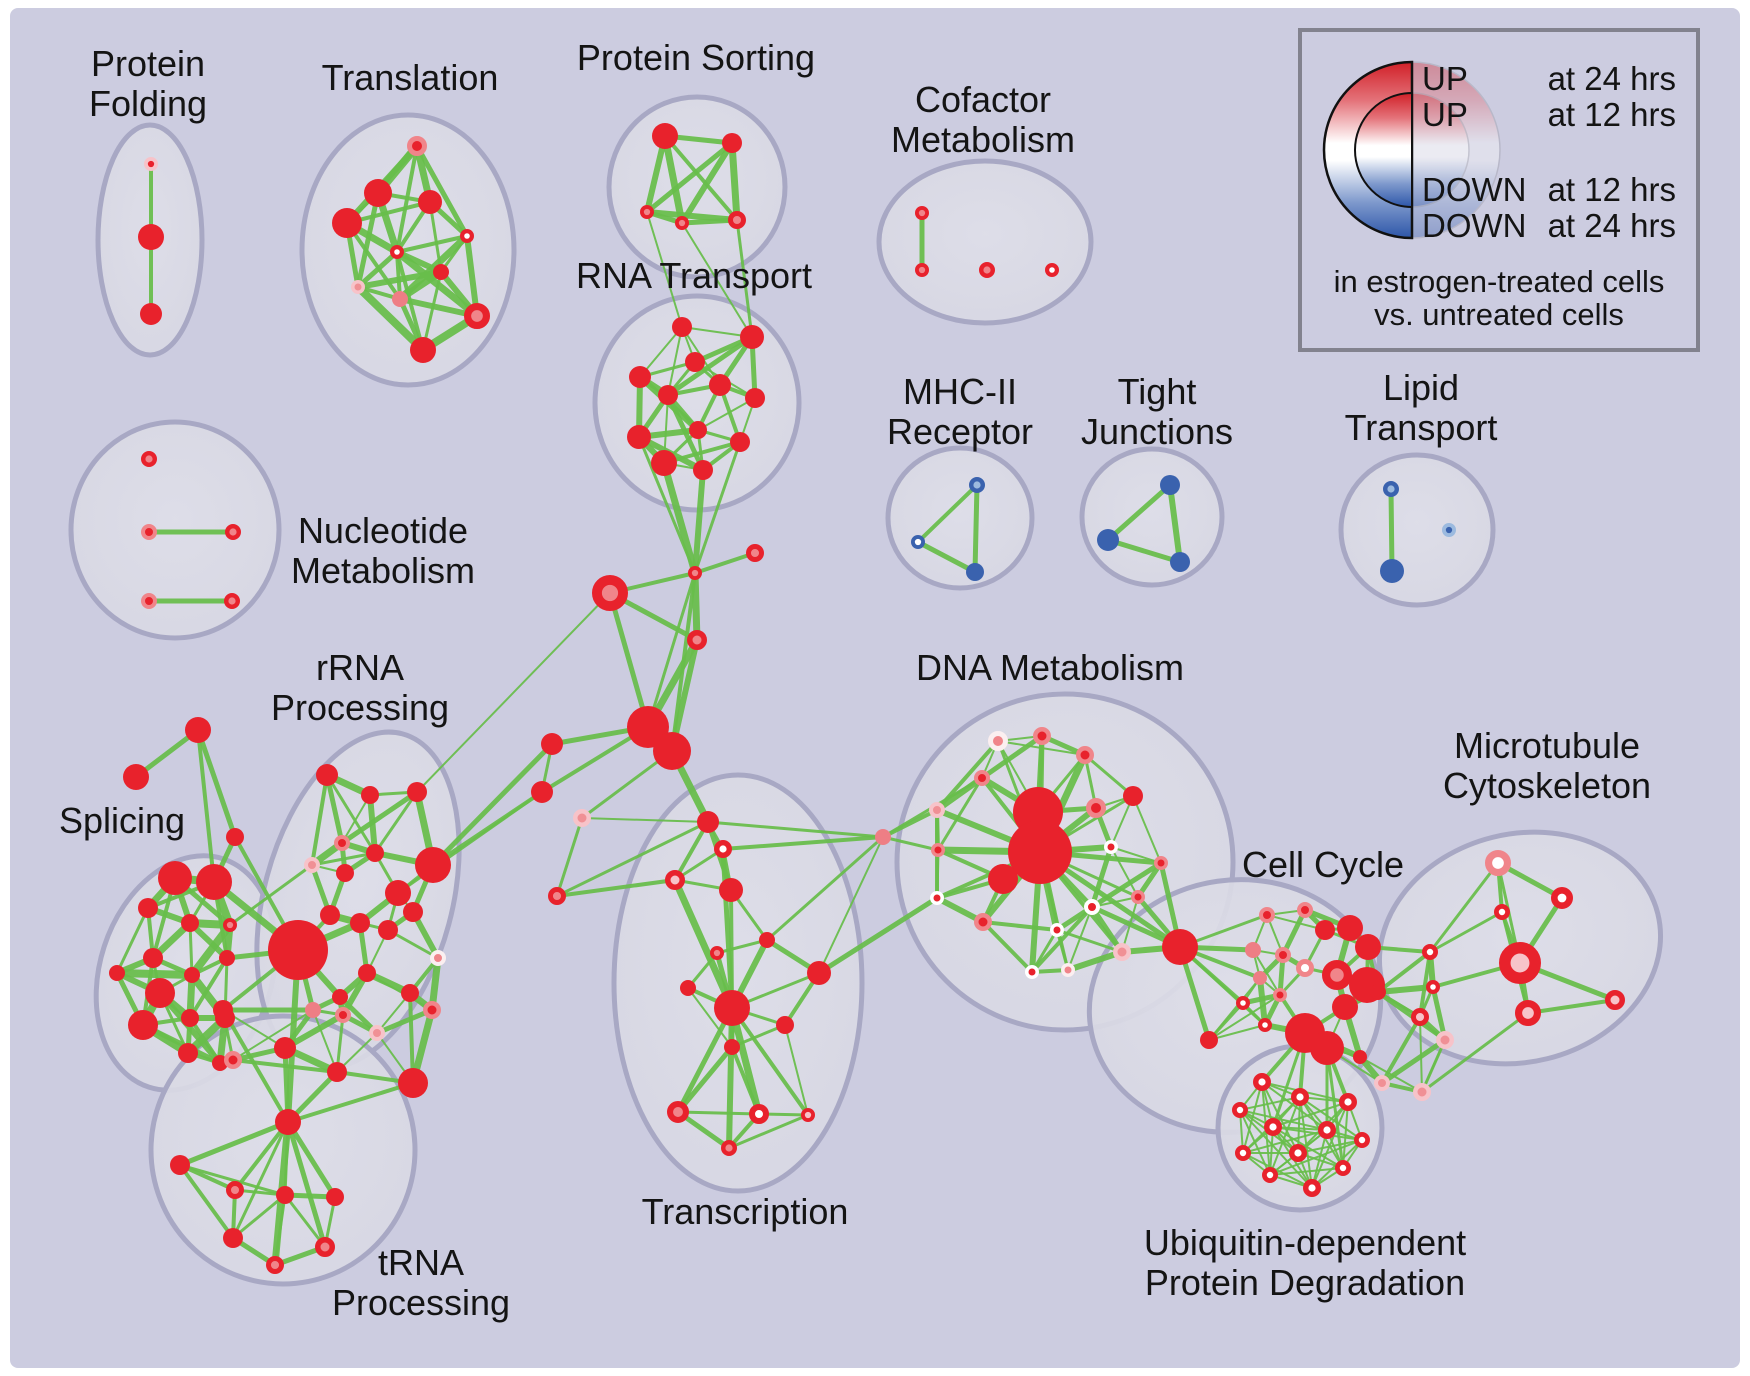 The height and width of the screenshot is (1376, 1750). Describe the element at coordinates (122, 820) in the screenshot. I see `cluster-label-splicing: Splicing` at that location.